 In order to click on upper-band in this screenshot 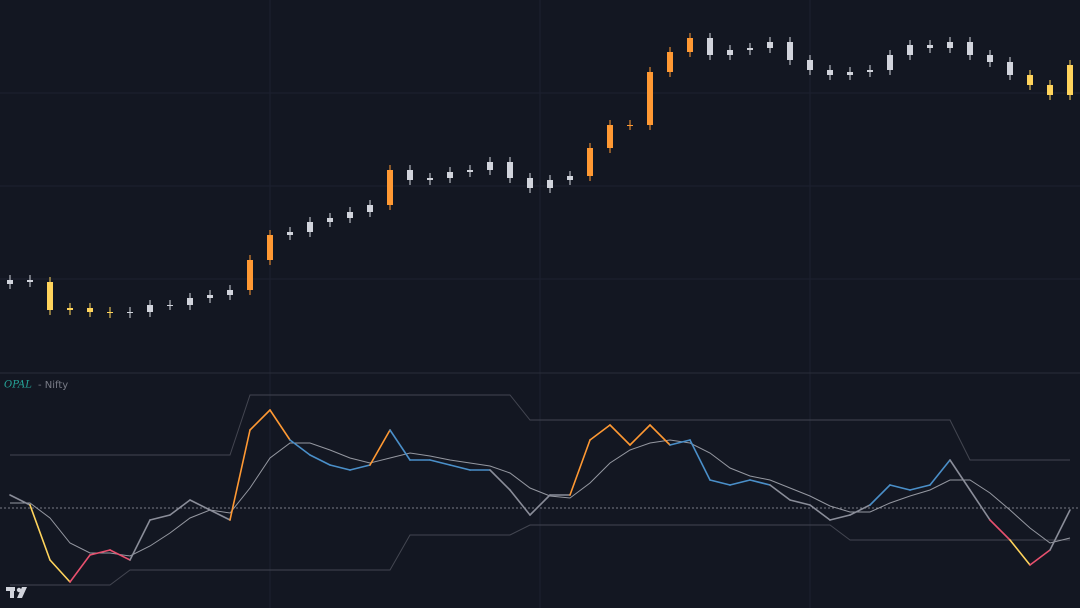, I will do `click(540, 427)`.